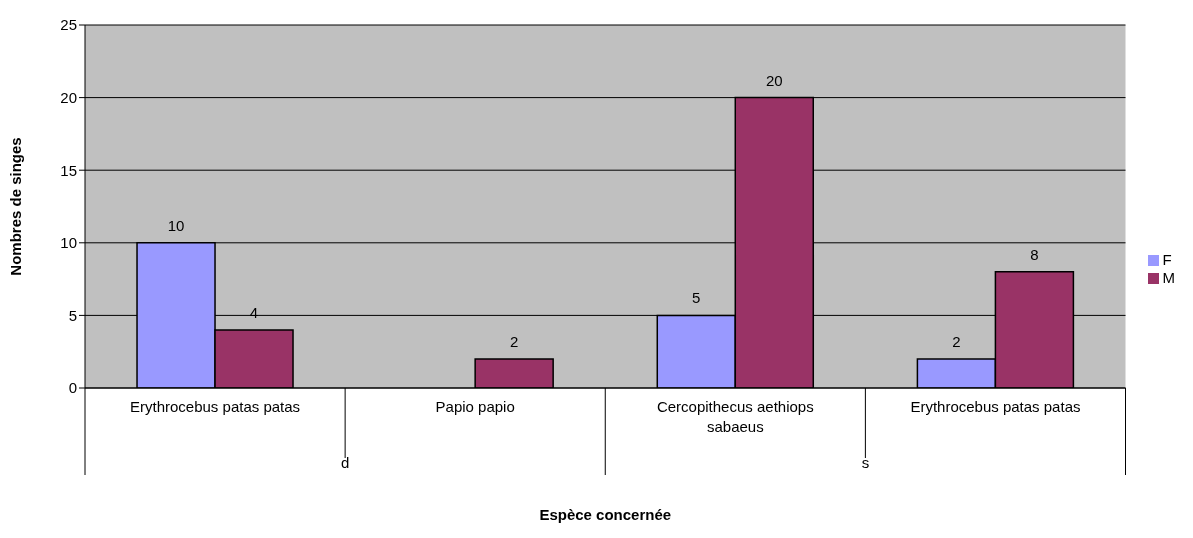 The image size is (1193, 538). What do you see at coordinates (345, 462) in the screenshot?
I see `text: d` at bounding box center [345, 462].